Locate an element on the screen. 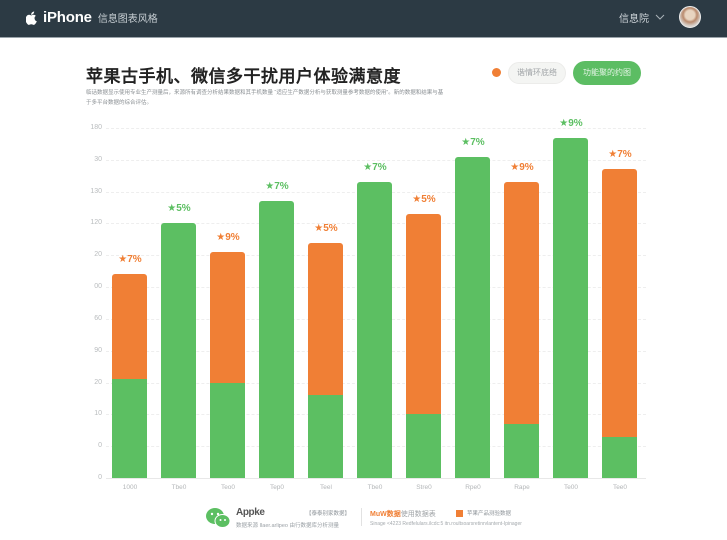  footer-brand2-name: MuW数据 is located at coordinates (385, 514).